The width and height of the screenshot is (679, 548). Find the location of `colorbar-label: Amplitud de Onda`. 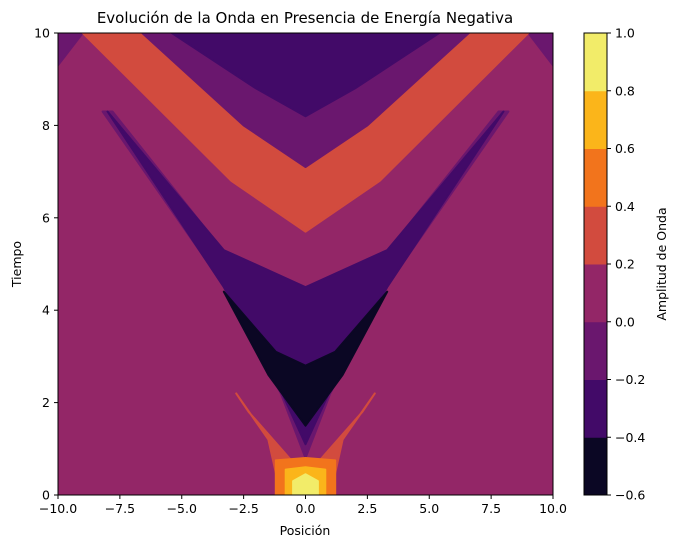

colorbar-label: Amplitud de Onda is located at coordinates (661, 263).